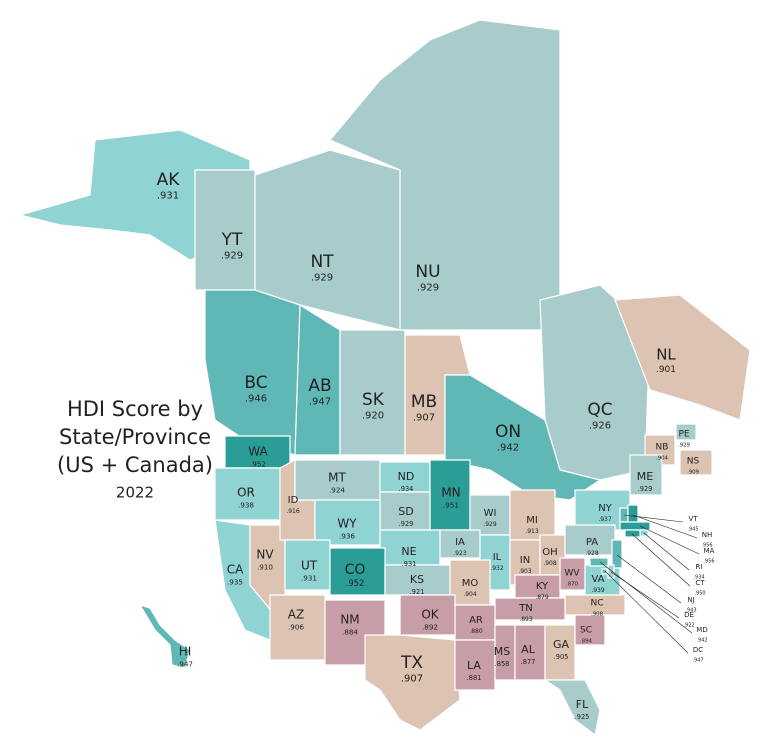 The image size is (768, 744). Describe the element at coordinates (474, 678) in the screenshot. I see `region-value: .881` at that location.